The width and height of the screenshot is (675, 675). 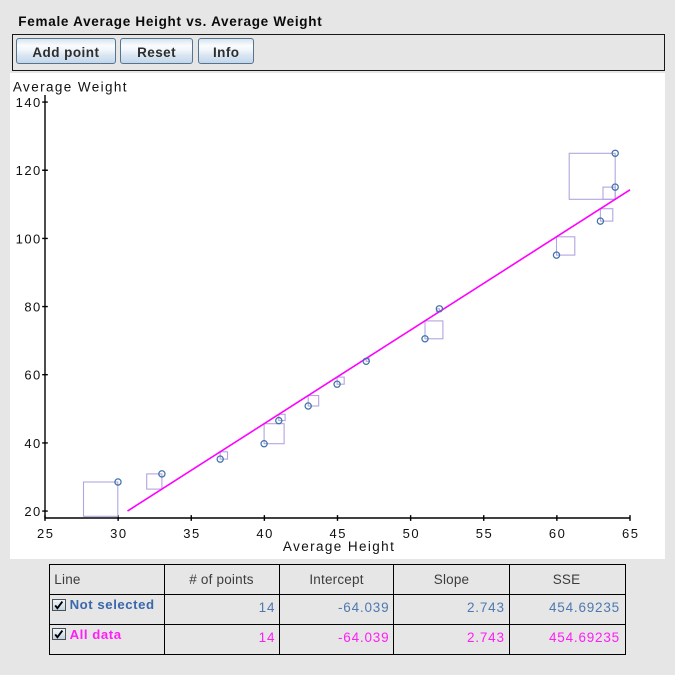 What do you see at coordinates (630, 533) in the screenshot?
I see `svg-text: 65` at bounding box center [630, 533].